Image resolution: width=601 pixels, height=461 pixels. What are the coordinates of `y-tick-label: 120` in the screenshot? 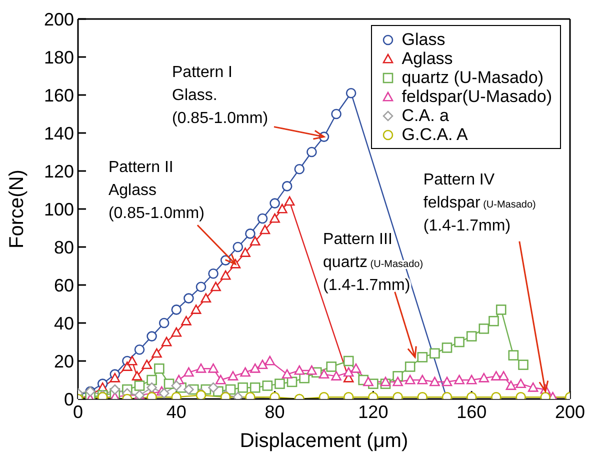 It's located at (59, 171).